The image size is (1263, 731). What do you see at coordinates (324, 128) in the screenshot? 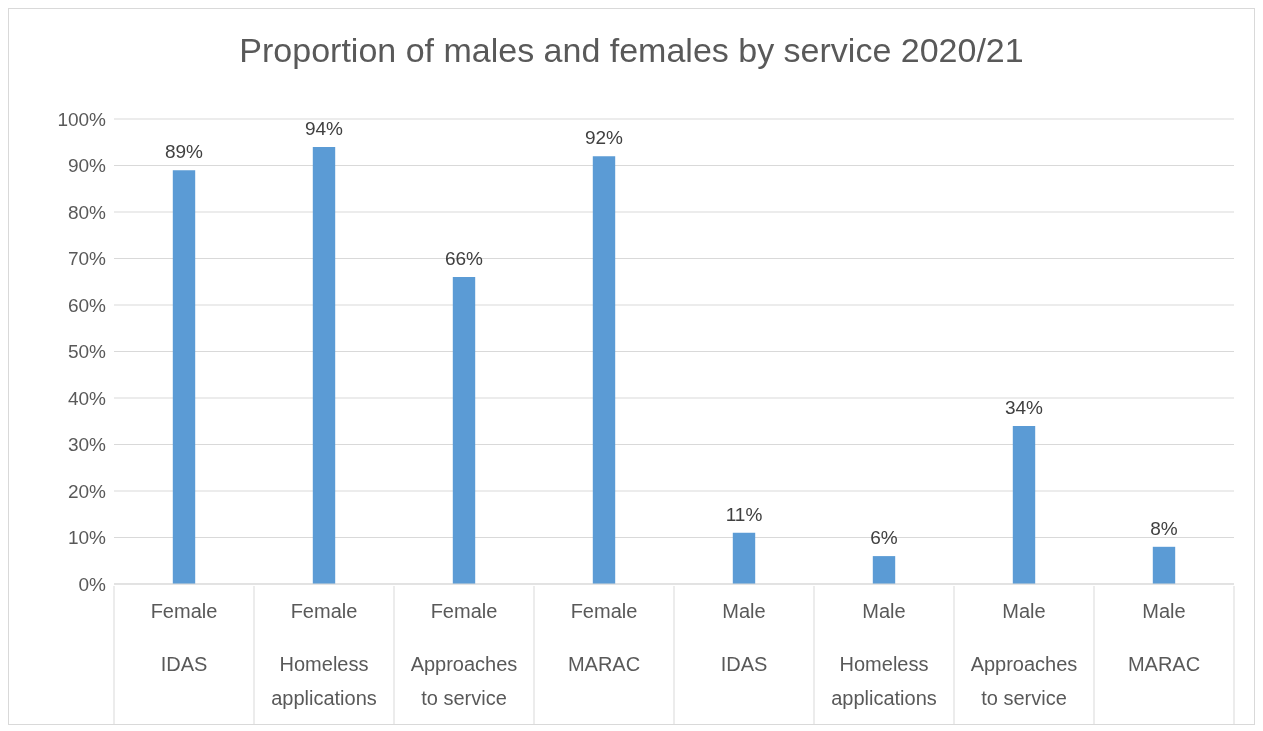
I see `data-label: 94%` at bounding box center [324, 128].